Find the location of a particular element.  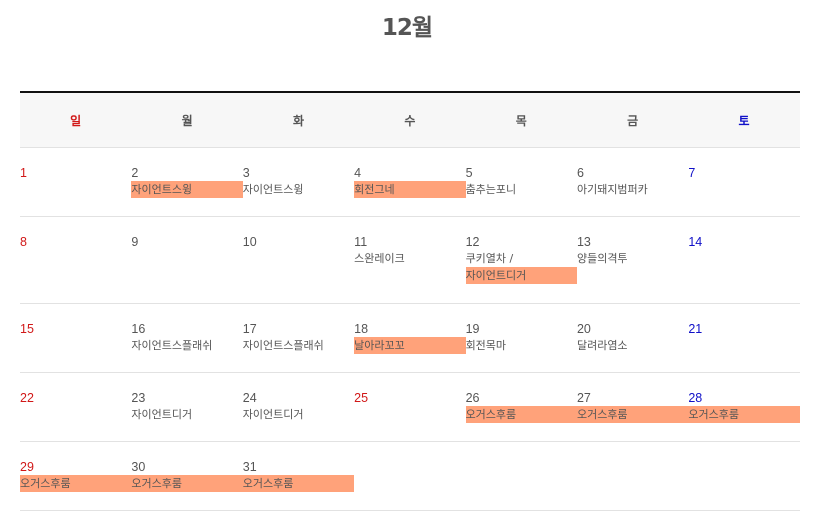

day-cell: 31 오거스후룸 is located at coordinates (298, 476).